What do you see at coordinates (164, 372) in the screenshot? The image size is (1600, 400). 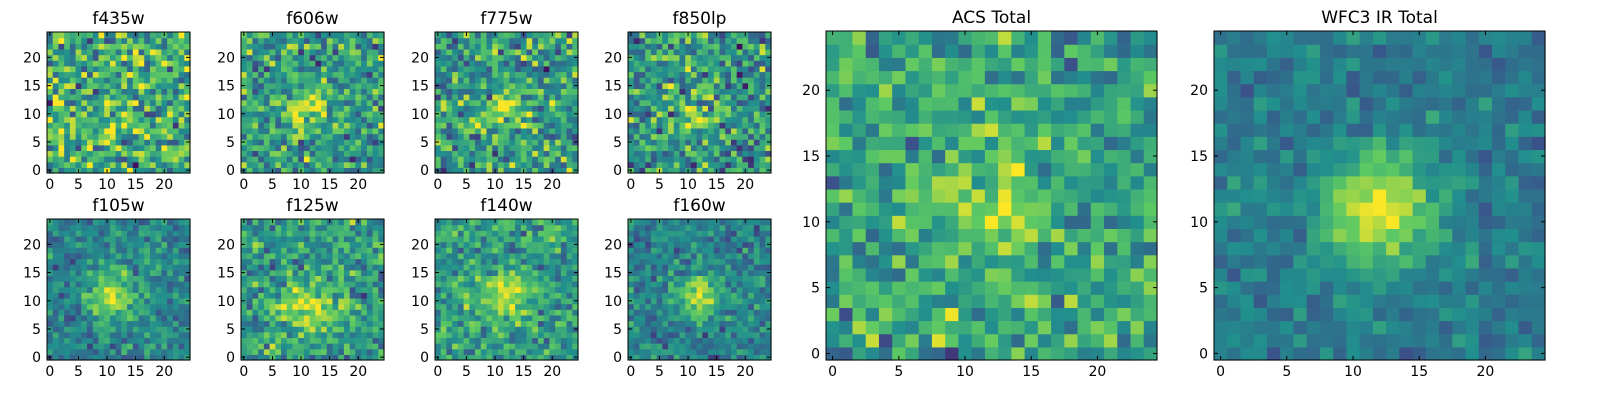 I see `x-tick-label: 20` at bounding box center [164, 372].